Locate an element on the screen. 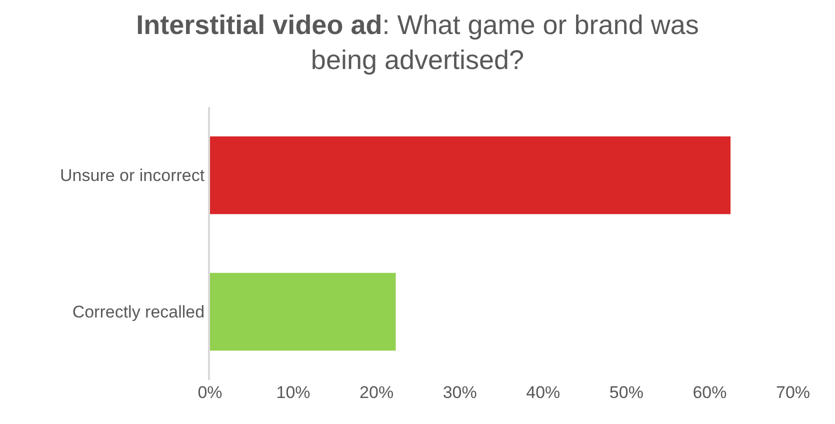 The image size is (835, 424). chart-title: Interstitial video ad: What game or brand was being advertised? is located at coordinates (417, 43).